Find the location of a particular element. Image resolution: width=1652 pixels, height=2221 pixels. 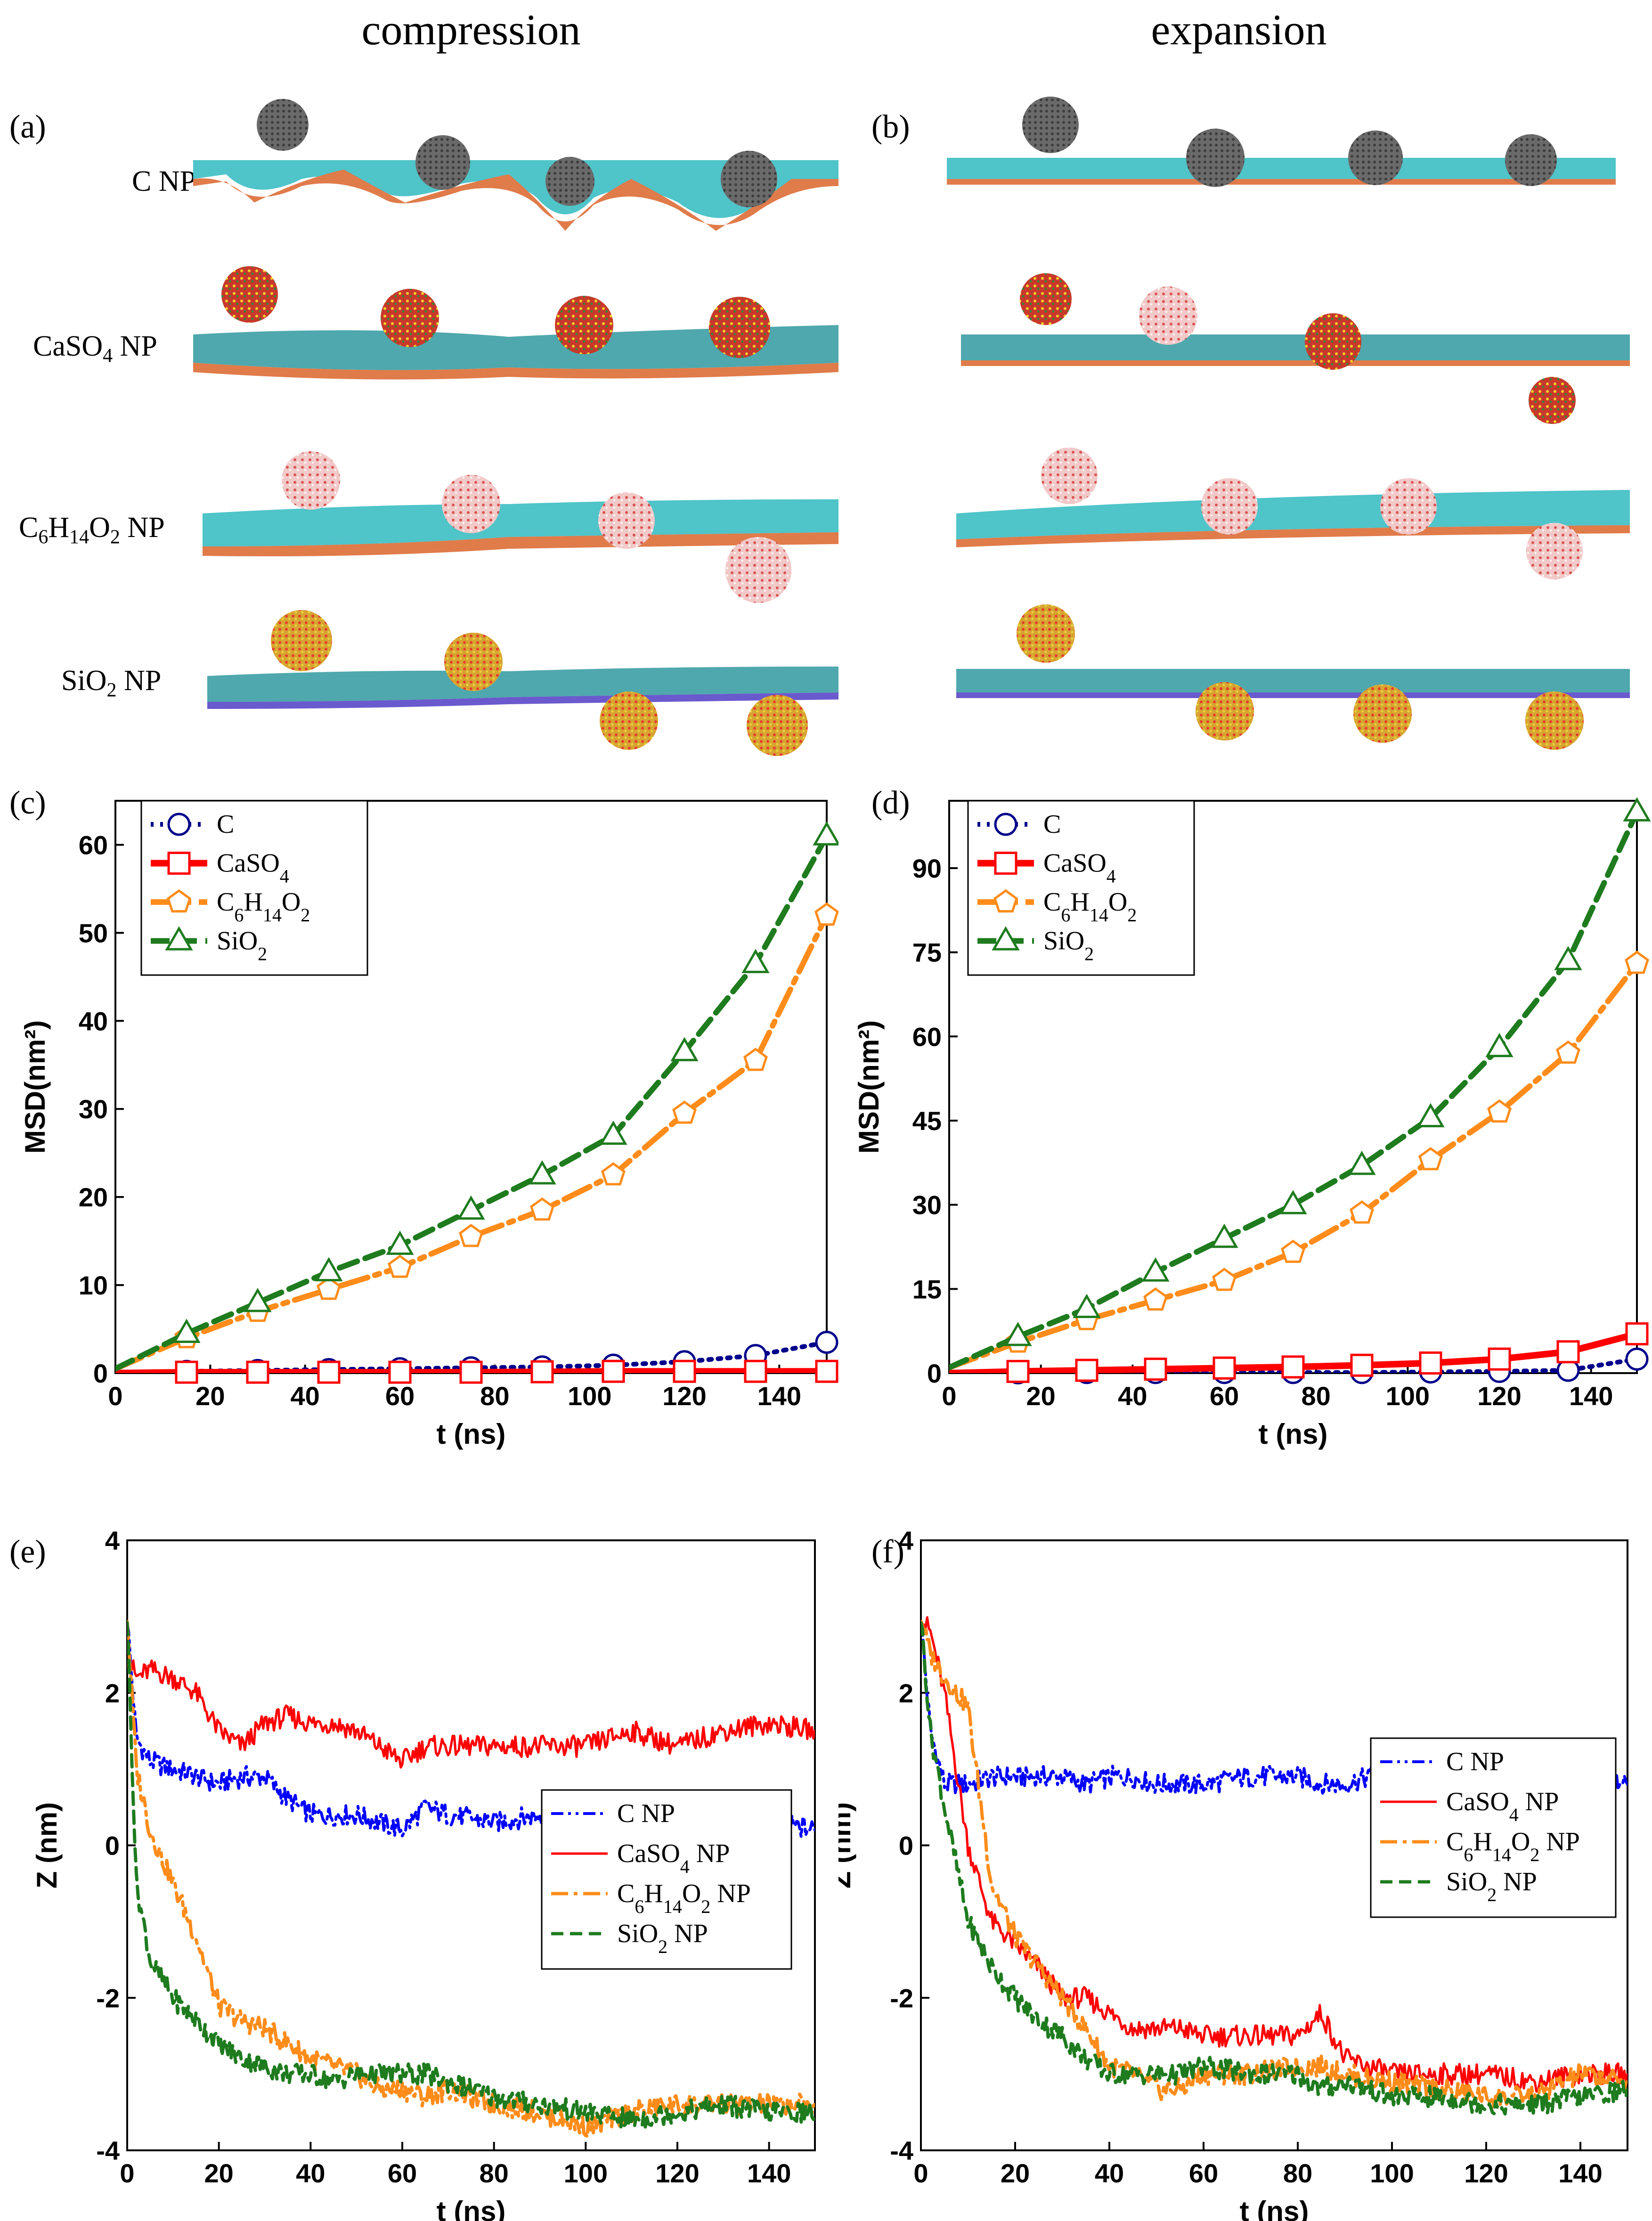

snapshots-compression is located at coordinates (515, 427).